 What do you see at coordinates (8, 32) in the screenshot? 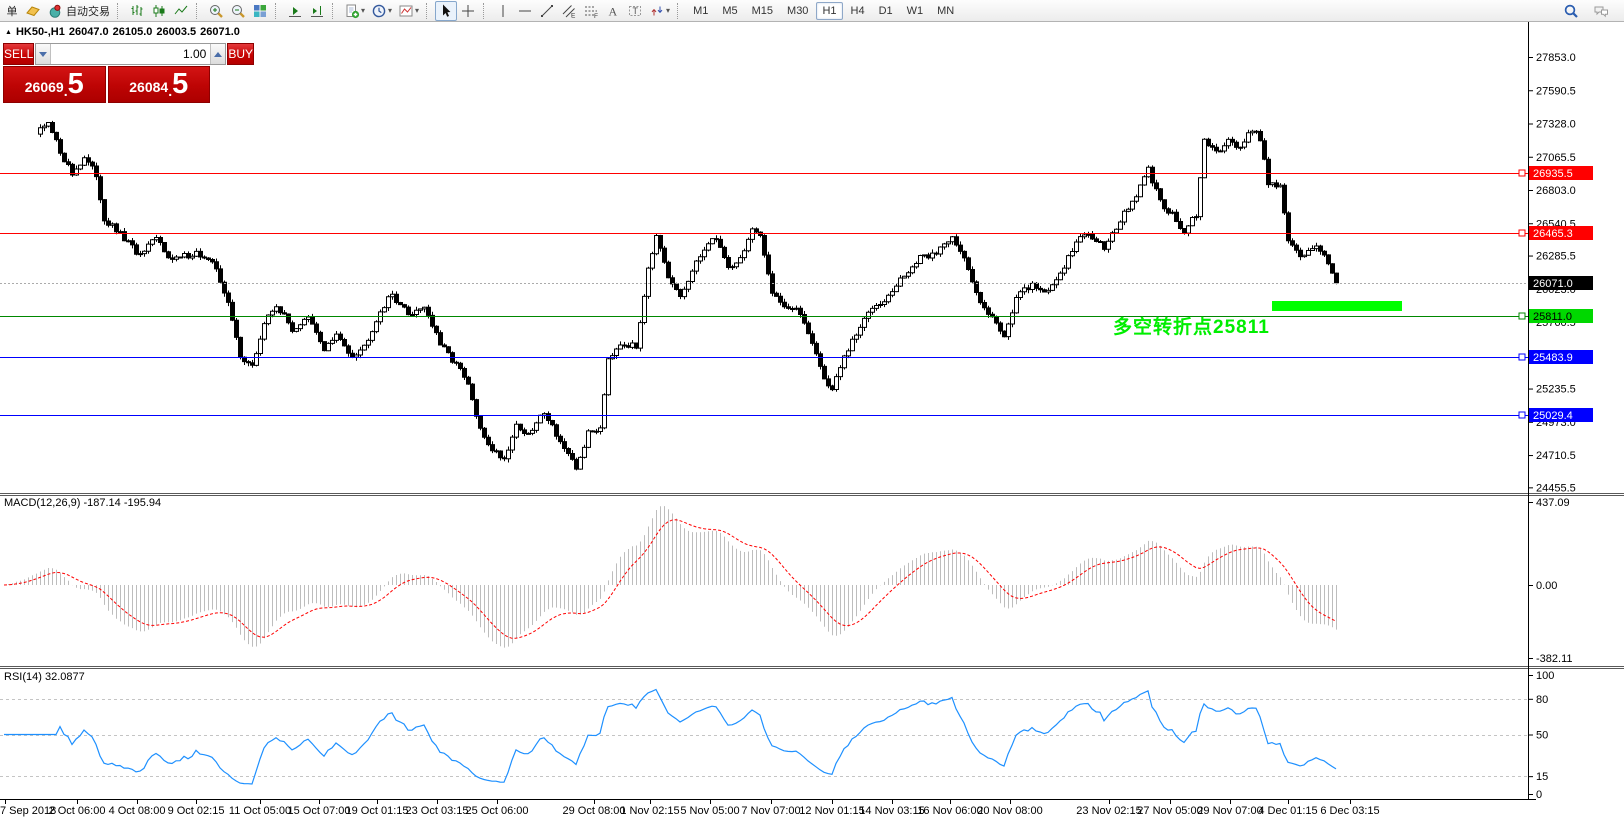
I see `collapse-arrow-icon: ▲` at bounding box center [8, 32].